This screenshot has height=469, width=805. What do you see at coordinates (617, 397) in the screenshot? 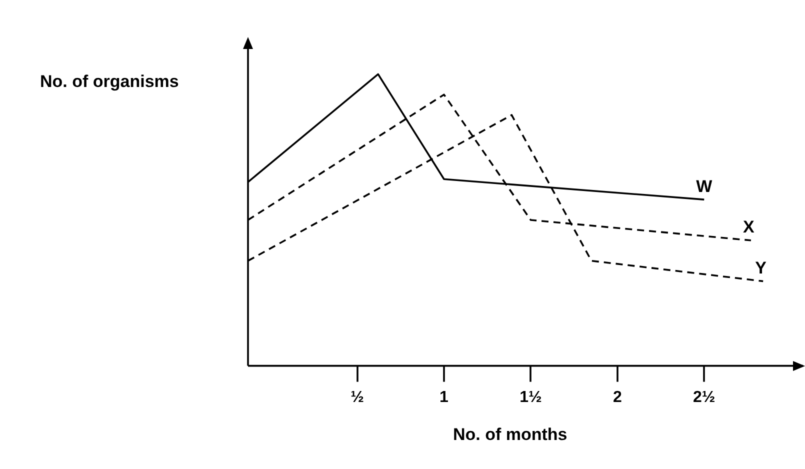
I see `x-tick-label: 2` at bounding box center [617, 397].